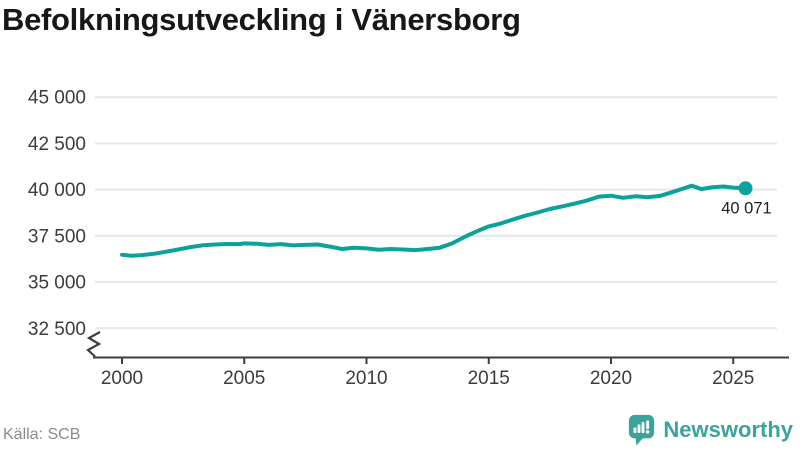  Describe the element at coordinates (733, 378) in the screenshot. I see `x-tick-label: 2025` at that location.